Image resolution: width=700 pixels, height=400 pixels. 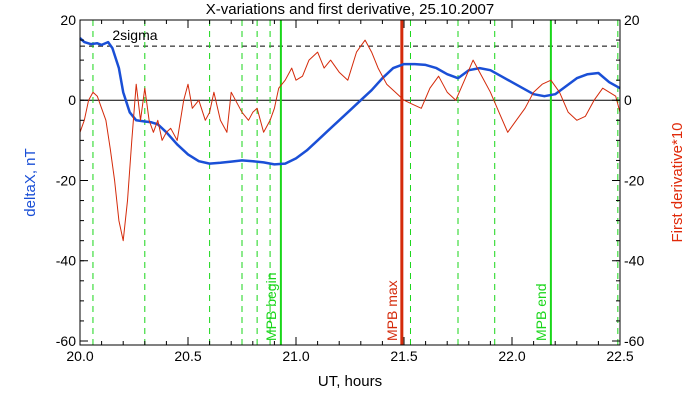 What do you see at coordinates (403, 356) in the screenshot?
I see `x-tick-label: 21.5` at bounding box center [403, 356].